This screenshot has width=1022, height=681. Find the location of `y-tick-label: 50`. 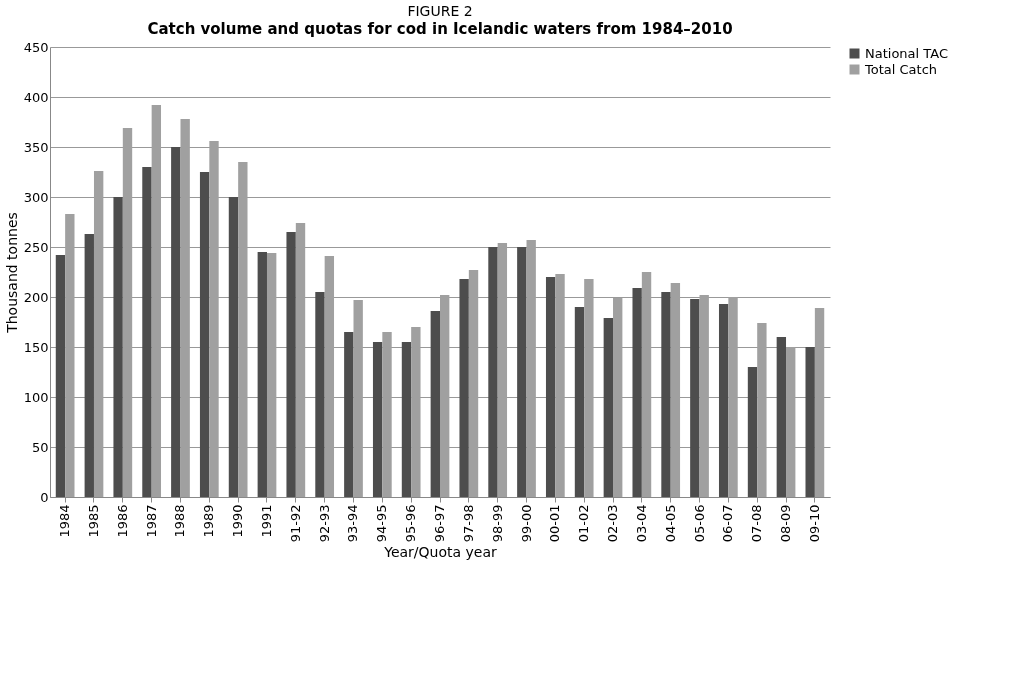

y-tick-label: 50 is located at coordinates (40, 447).